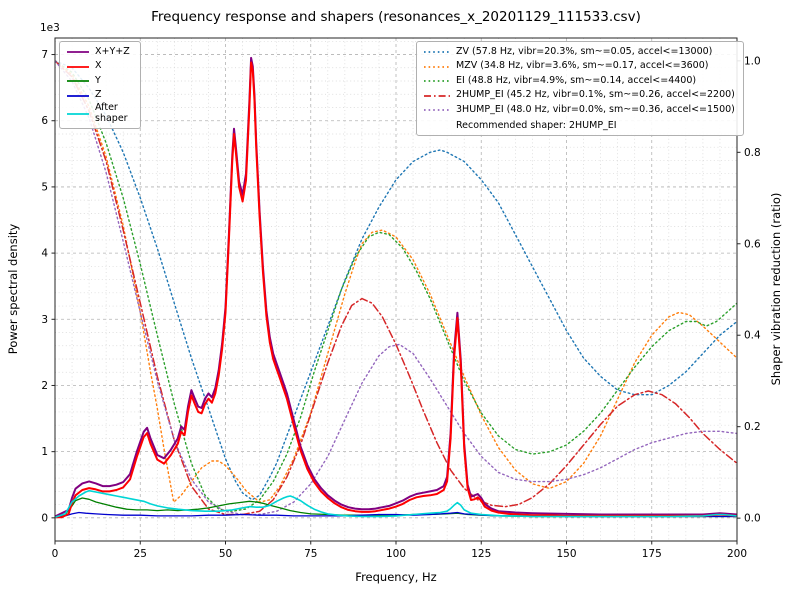 This screenshot has height=600, width=800. I want to click on legend-entry: After shaper, so click(100, 113).